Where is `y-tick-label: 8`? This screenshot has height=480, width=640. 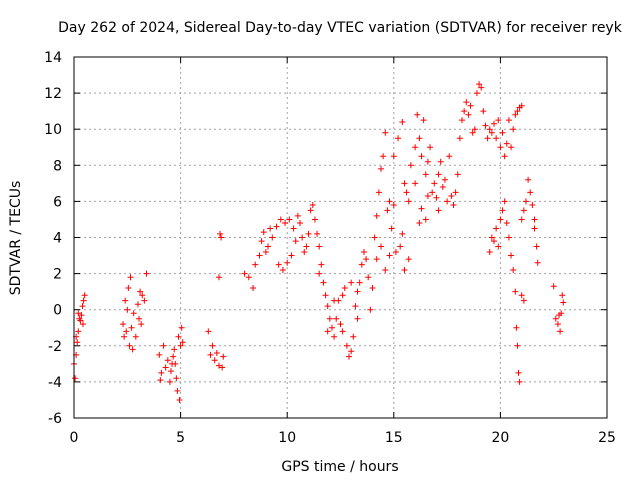 y-tick-label: 8 is located at coordinates (57, 166).